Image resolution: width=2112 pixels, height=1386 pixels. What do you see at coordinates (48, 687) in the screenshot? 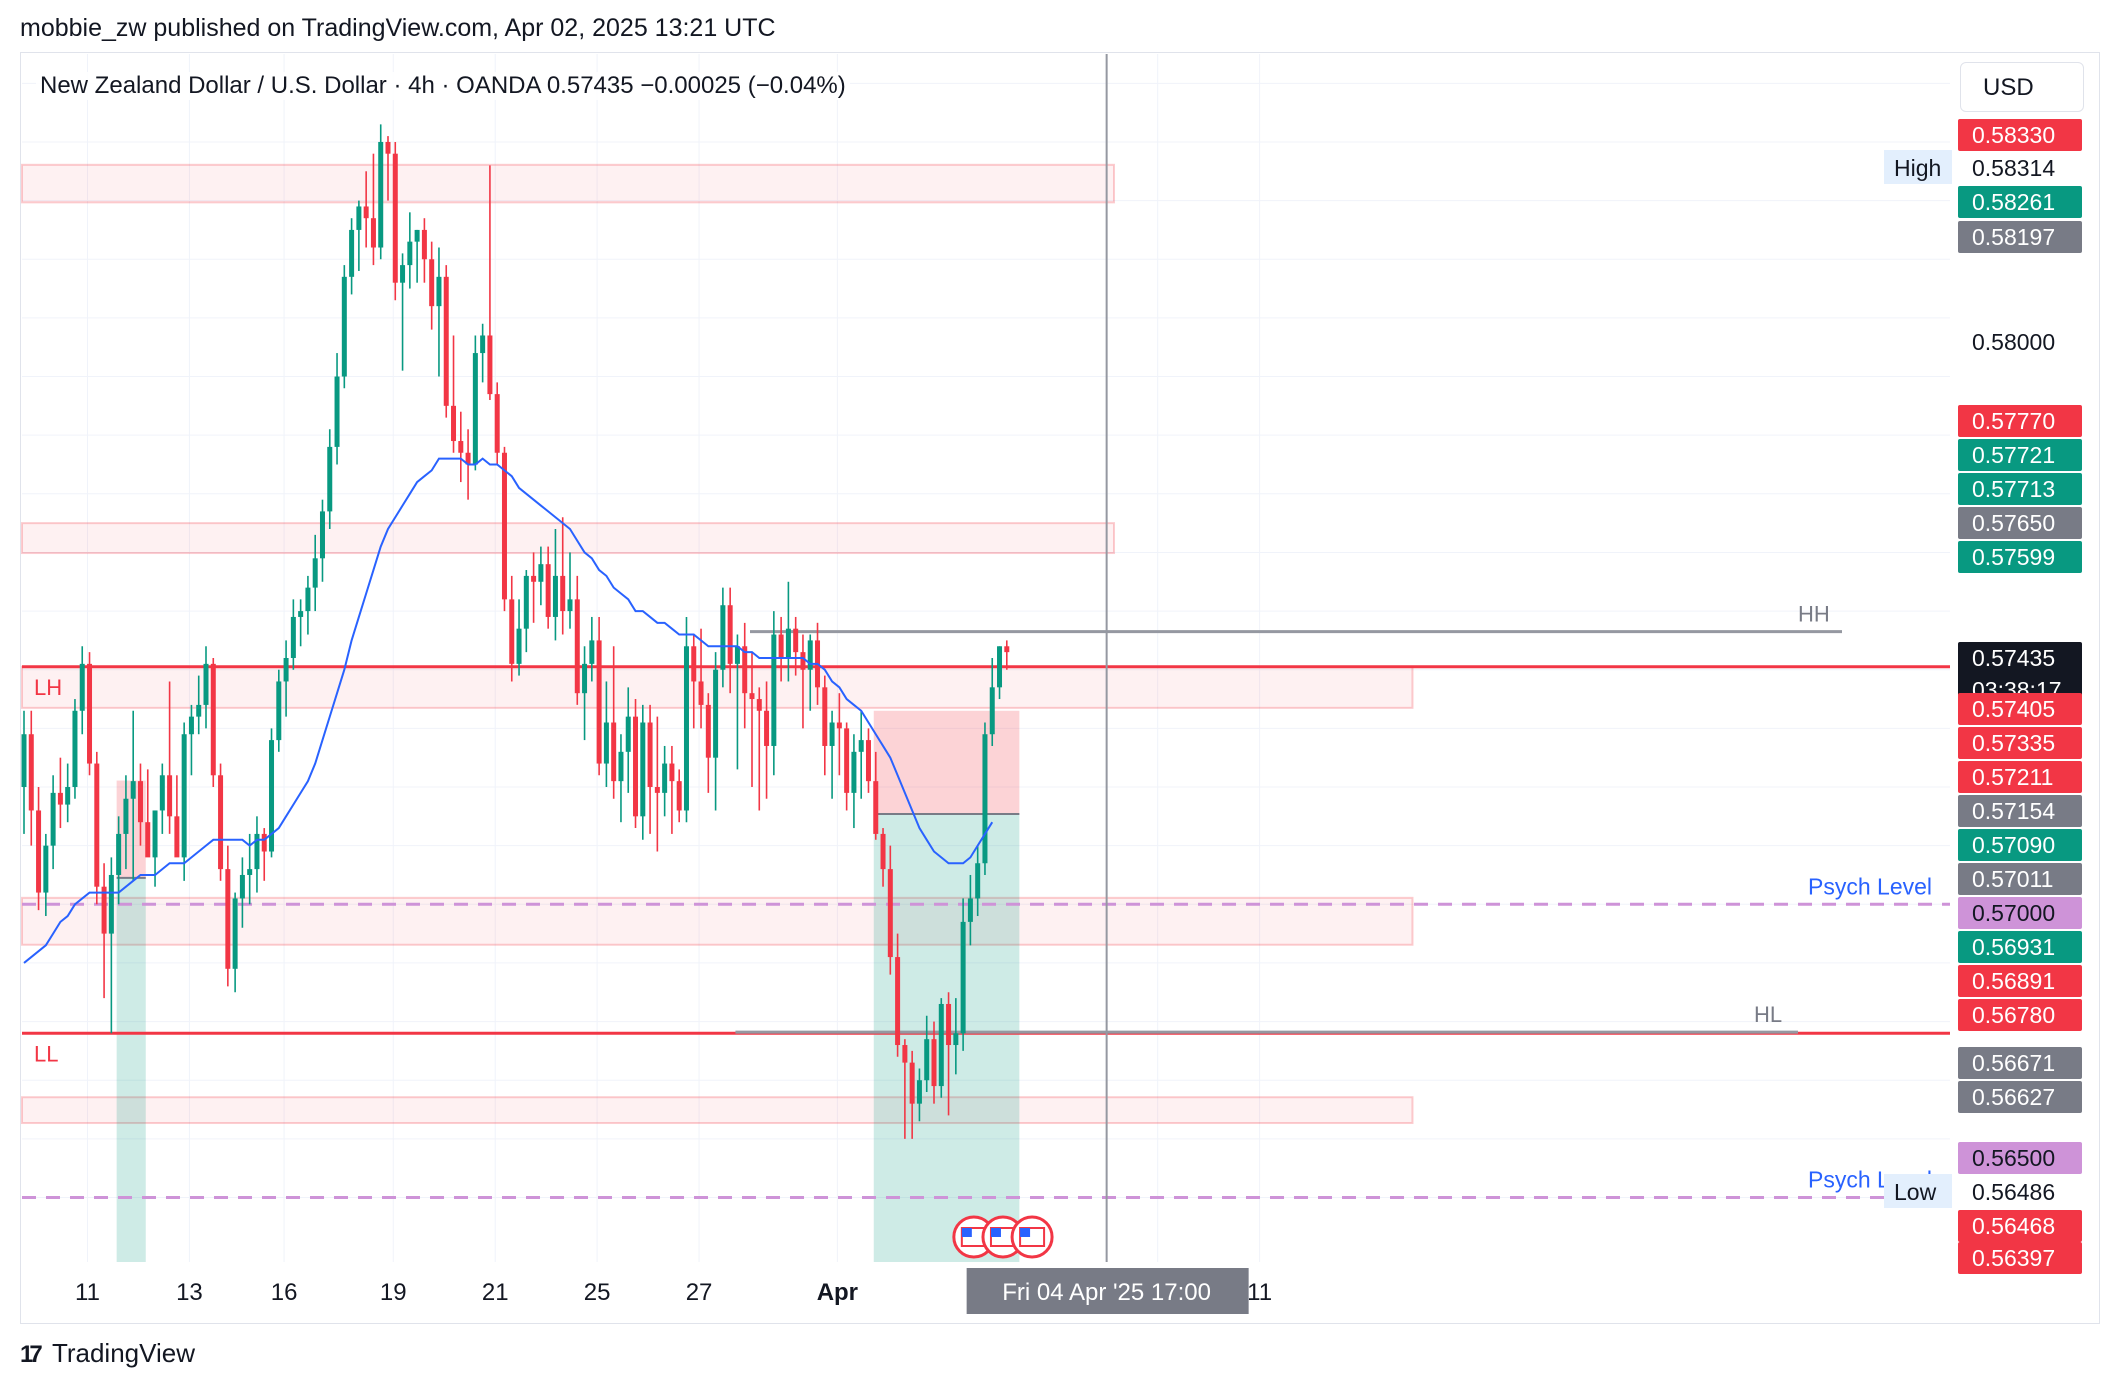
I see `level-label-lh: LH` at bounding box center [48, 687].